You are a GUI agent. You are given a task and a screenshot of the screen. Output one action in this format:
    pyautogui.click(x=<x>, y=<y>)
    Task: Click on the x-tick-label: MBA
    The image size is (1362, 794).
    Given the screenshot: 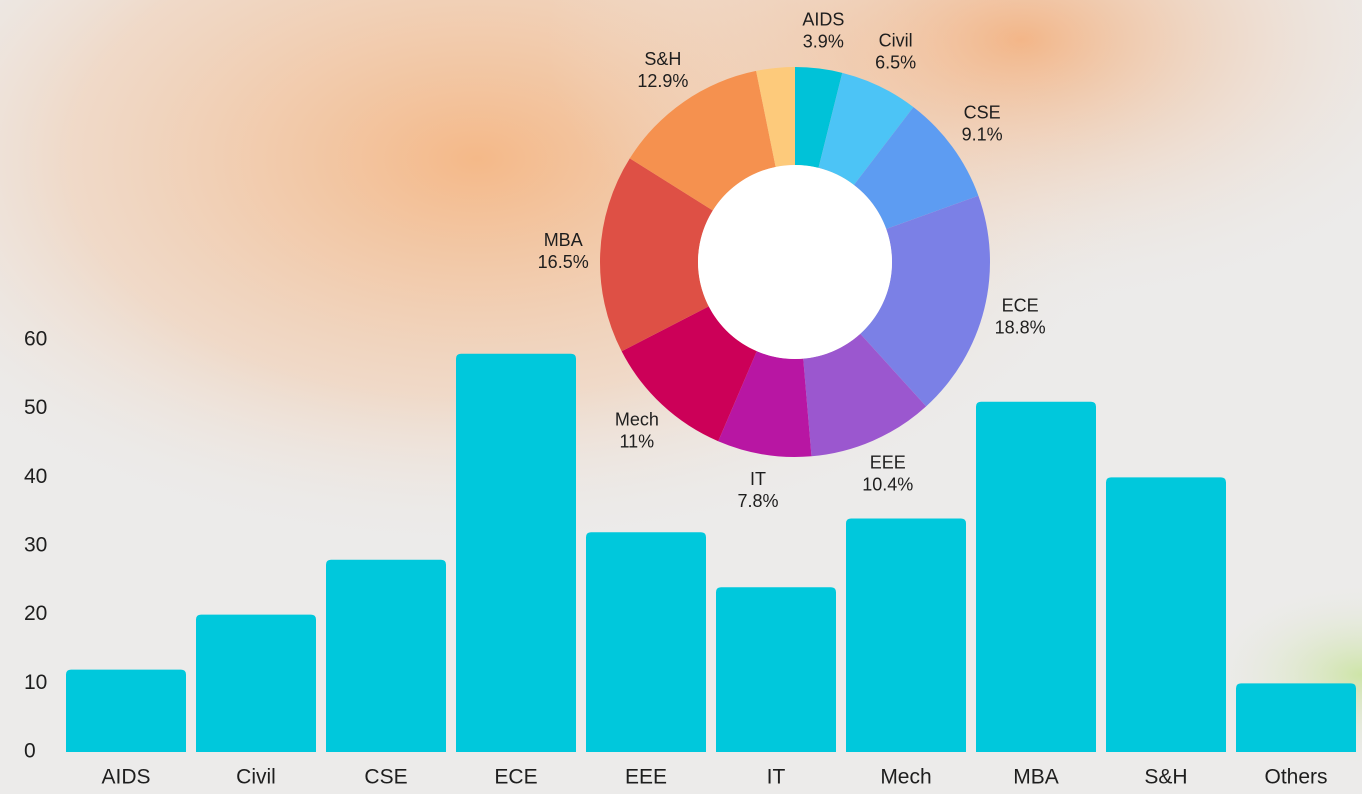 What is the action you would take?
    pyautogui.click(x=1036, y=777)
    